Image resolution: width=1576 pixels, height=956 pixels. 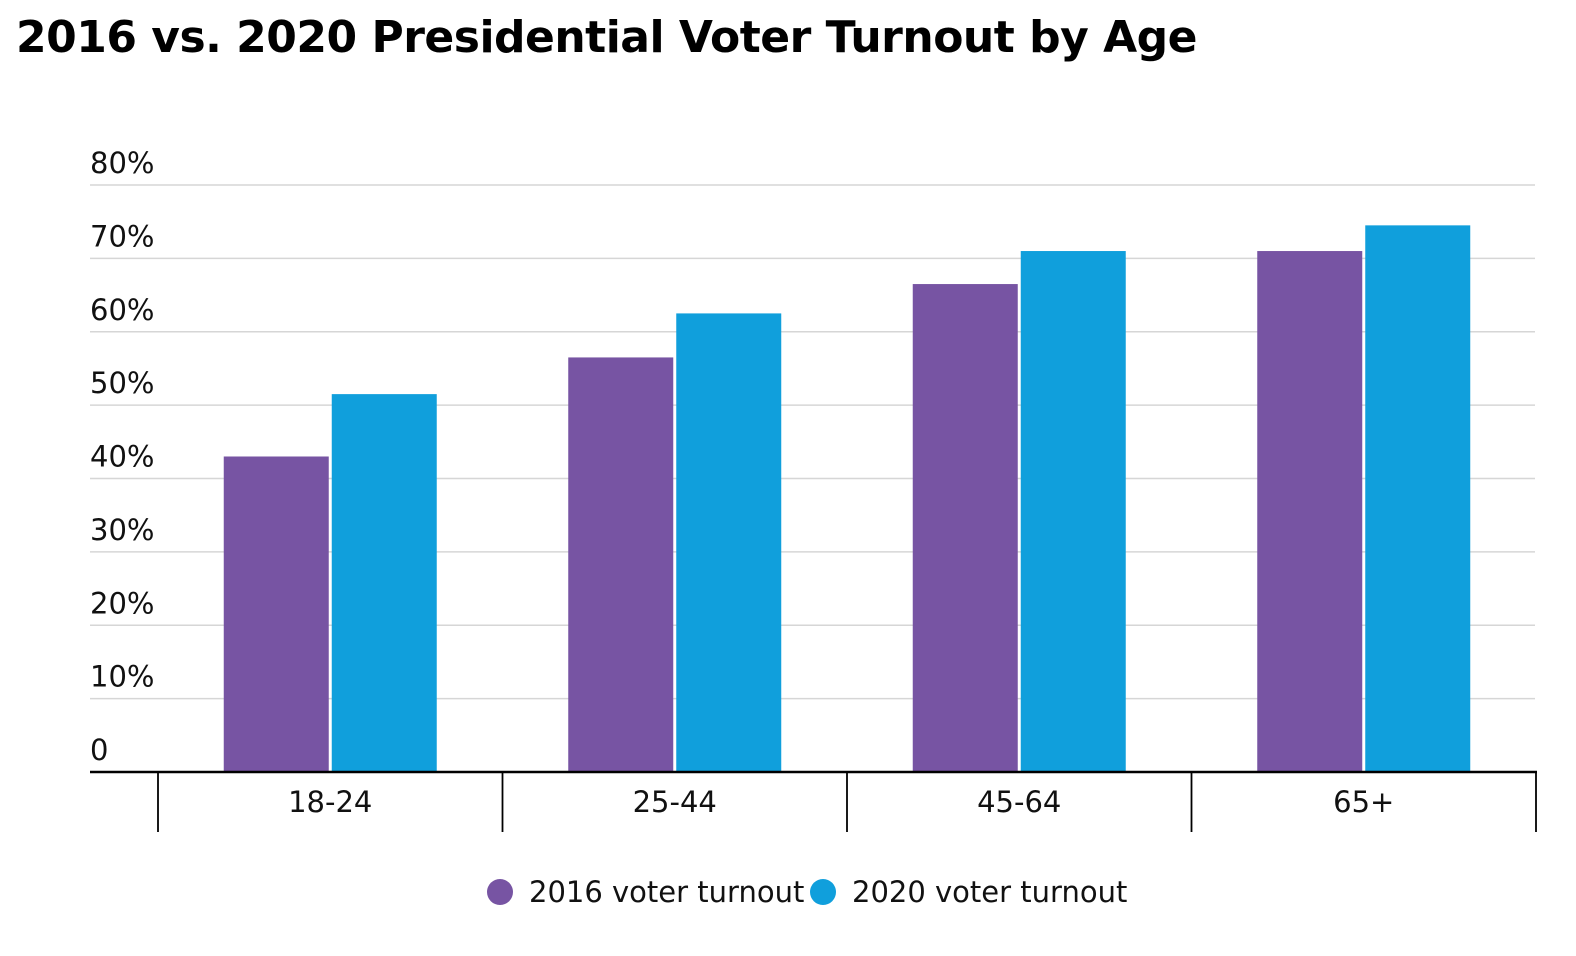 What do you see at coordinates (122, 603) in the screenshot?
I see `y-tick-label: 20%` at bounding box center [122, 603].